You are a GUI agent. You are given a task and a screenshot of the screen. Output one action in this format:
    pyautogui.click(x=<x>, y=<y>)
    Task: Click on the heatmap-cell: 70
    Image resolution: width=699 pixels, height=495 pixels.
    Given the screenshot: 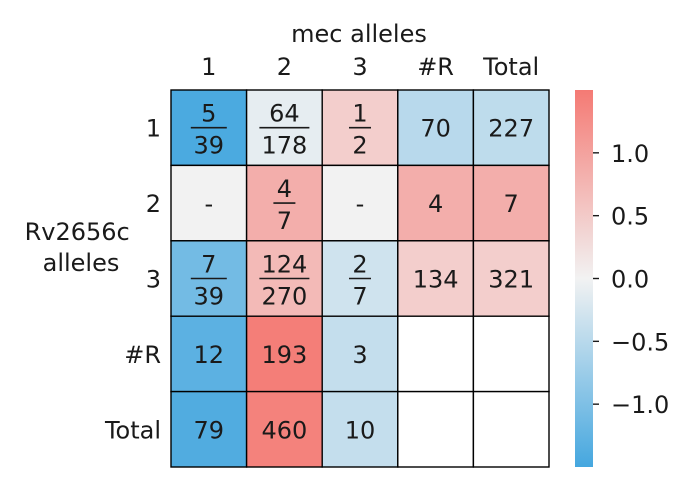 What is the action you would take?
    pyautogui.click(x=436, y=128)
    